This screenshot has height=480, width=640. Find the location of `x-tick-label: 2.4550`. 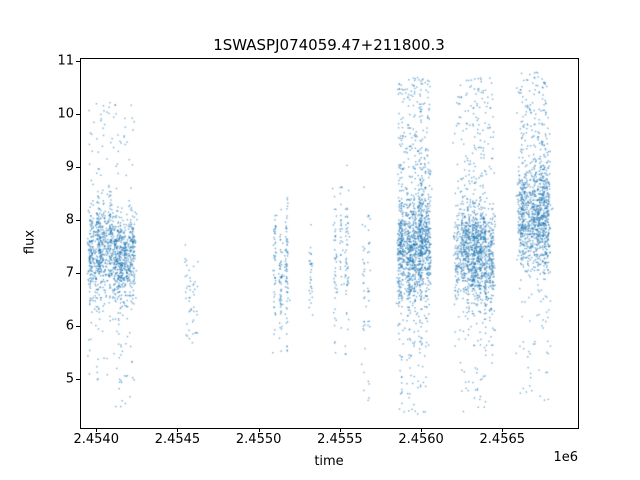

x-tick-label: 2.4550 is located at coordinates (258, 439).